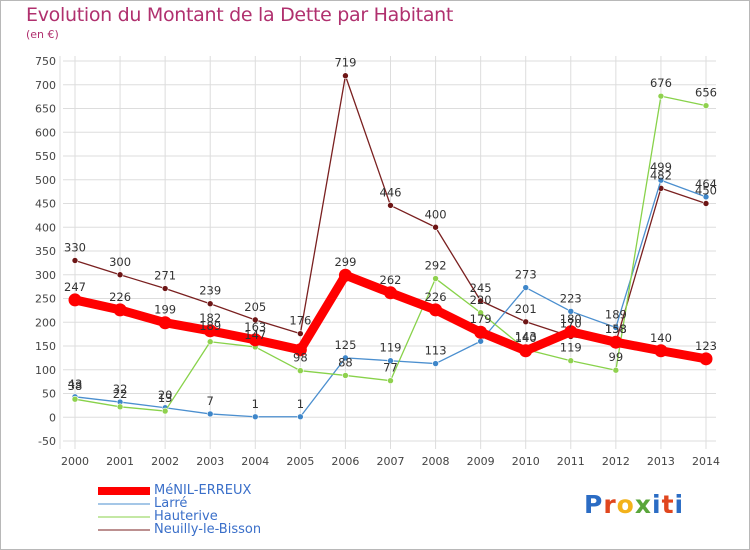 The image size is (750, 550). Describe the element at coordinates (610, 504) in the screenshot. I see `logo-letter: r` at that location.